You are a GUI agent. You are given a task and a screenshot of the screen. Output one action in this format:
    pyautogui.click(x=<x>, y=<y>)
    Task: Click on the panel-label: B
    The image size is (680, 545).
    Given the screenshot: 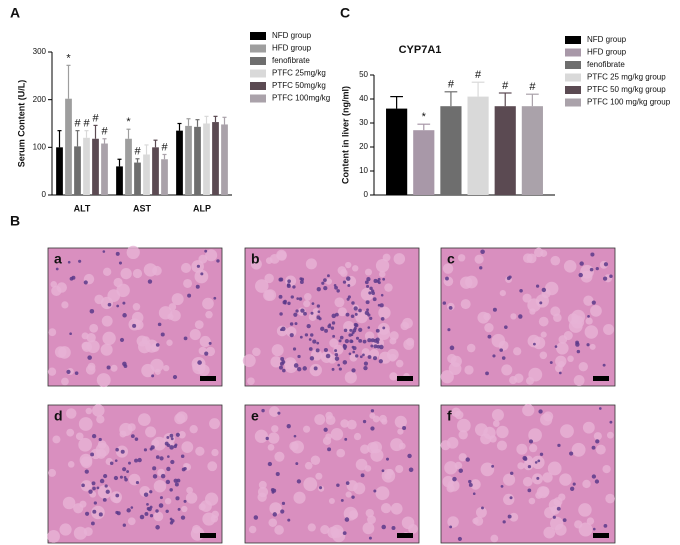 What is the action you would take?
    pyautogui.click(x=15, y=221)
    